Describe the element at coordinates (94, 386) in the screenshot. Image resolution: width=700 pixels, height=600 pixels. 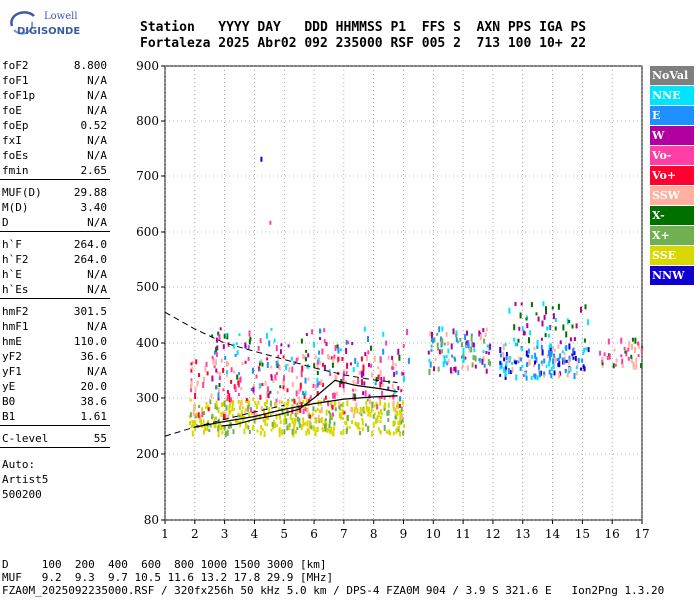
I see `param-value: 20.0` at that location.